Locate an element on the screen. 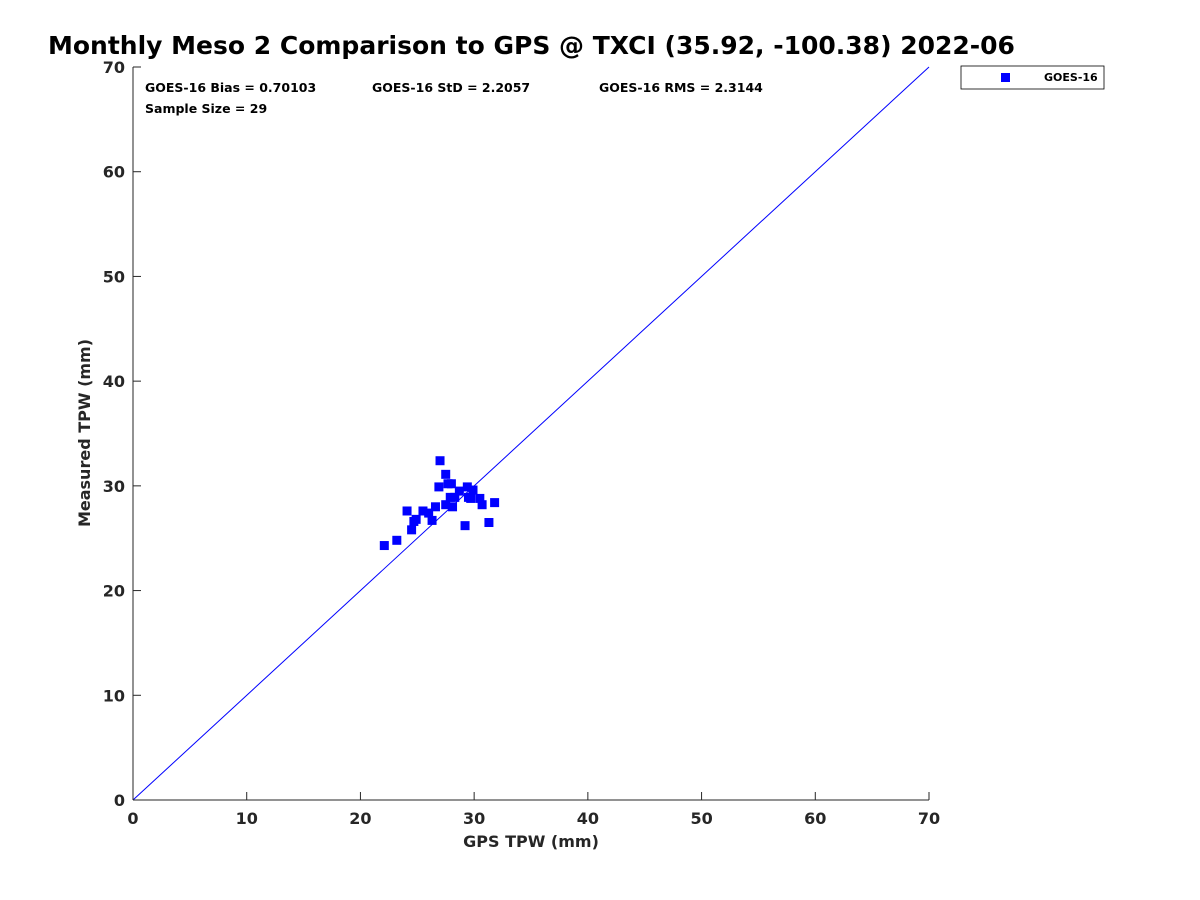 The image size is (1200, 900). y-tick-label: 60 is located at coordinates (114, 172).